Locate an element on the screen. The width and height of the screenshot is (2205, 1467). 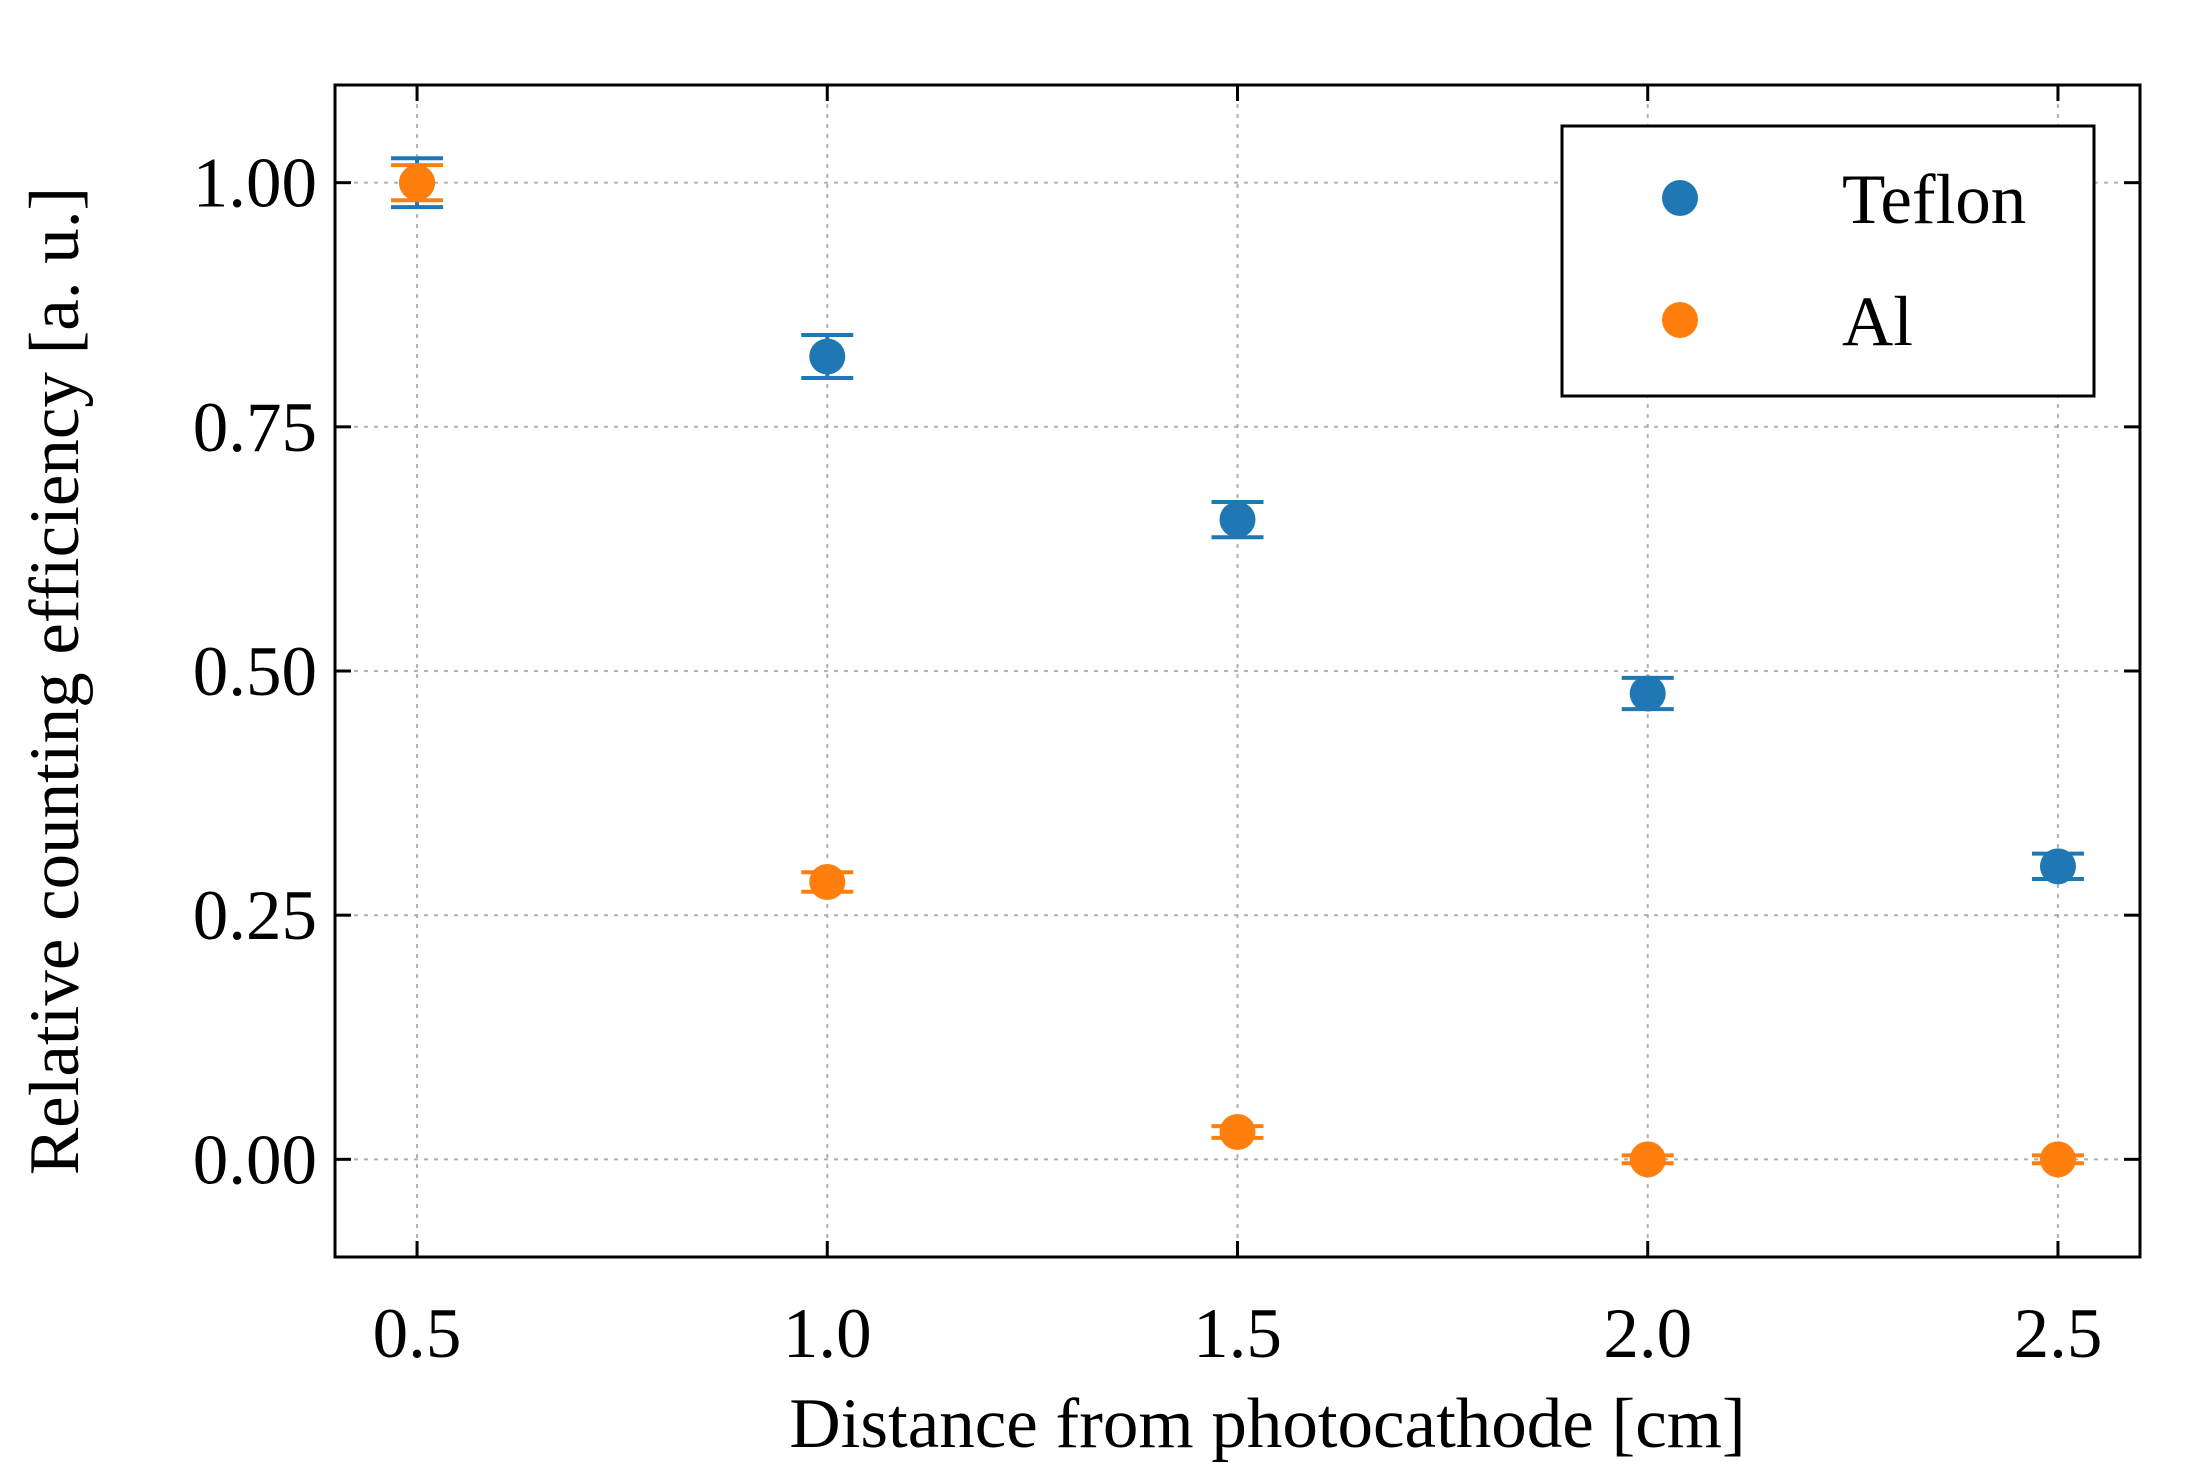
x-tick-label: 2.0 is located at coordinates (1647, 1334).